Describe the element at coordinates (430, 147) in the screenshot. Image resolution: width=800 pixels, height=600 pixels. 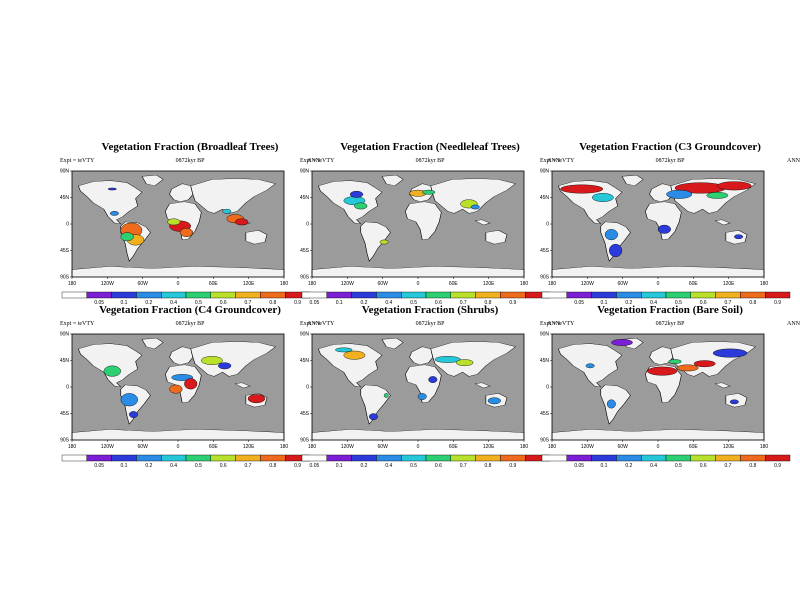
I see `panel-title: Vegetation Fraction (Needleleaf Trees)` at that location.